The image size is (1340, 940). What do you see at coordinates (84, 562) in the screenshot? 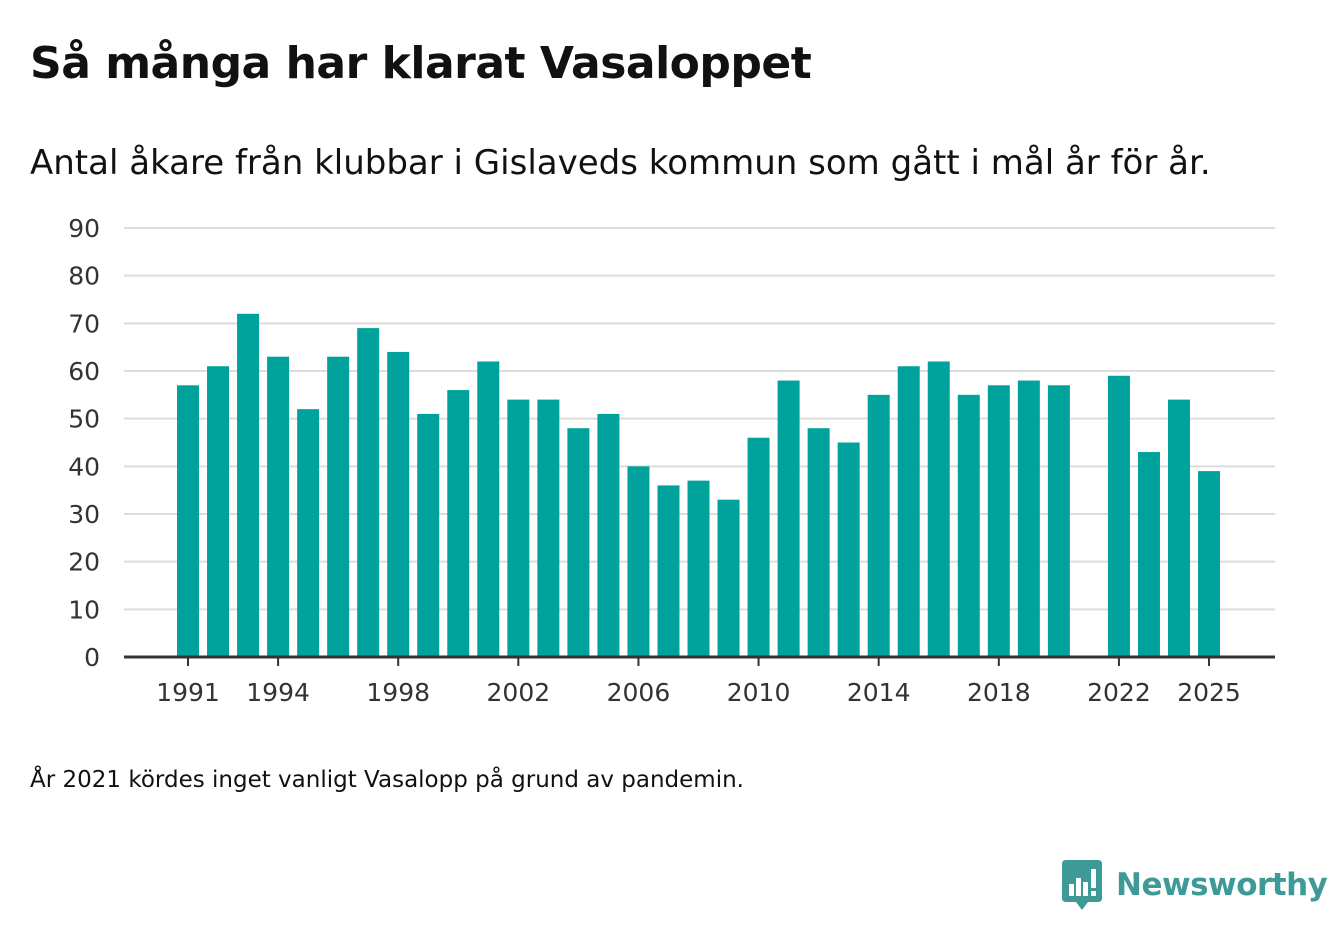
I see `y-tick-label: 20` at bounding box center [84, 562].